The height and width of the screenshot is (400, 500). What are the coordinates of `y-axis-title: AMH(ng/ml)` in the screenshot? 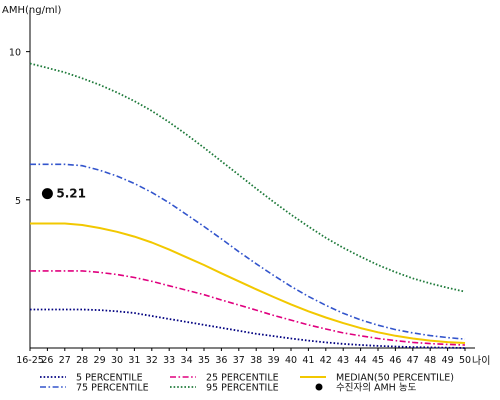 It's located at (31, 10).